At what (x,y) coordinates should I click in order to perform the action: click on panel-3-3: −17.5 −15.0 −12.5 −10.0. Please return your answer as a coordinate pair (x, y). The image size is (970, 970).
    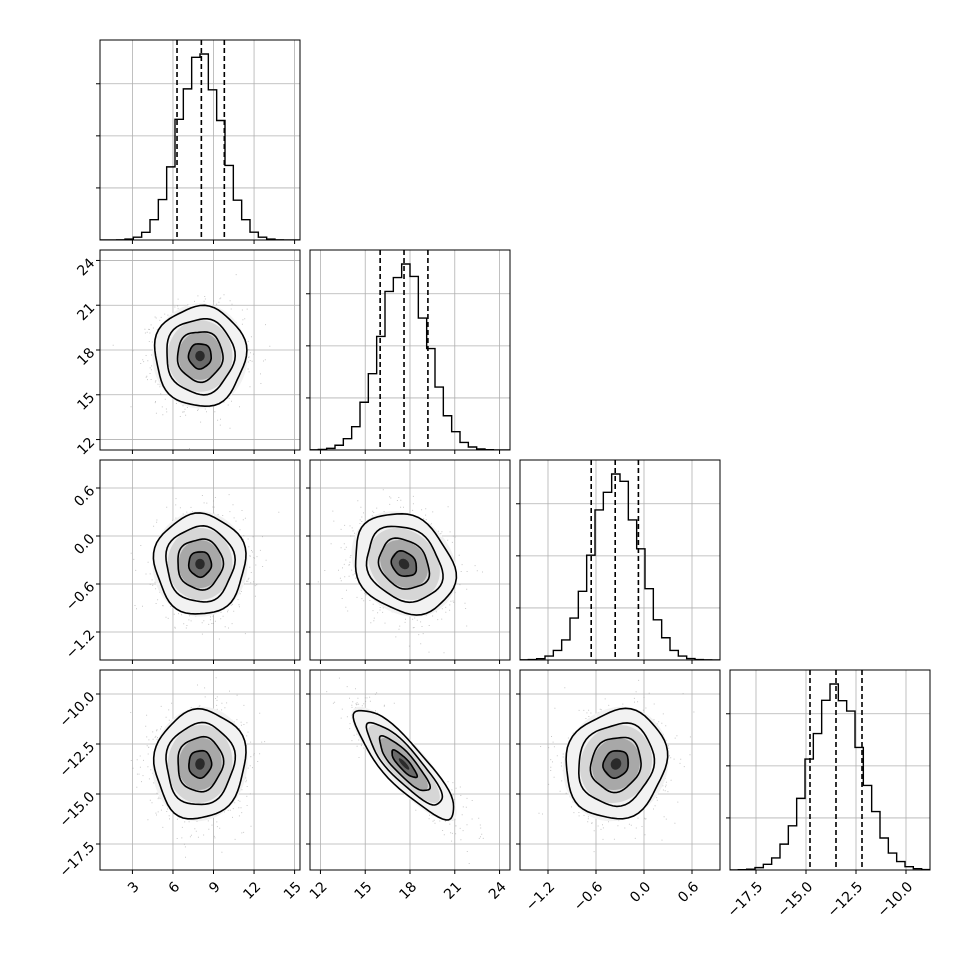
    Looking at the image, I should click on (828, 795).